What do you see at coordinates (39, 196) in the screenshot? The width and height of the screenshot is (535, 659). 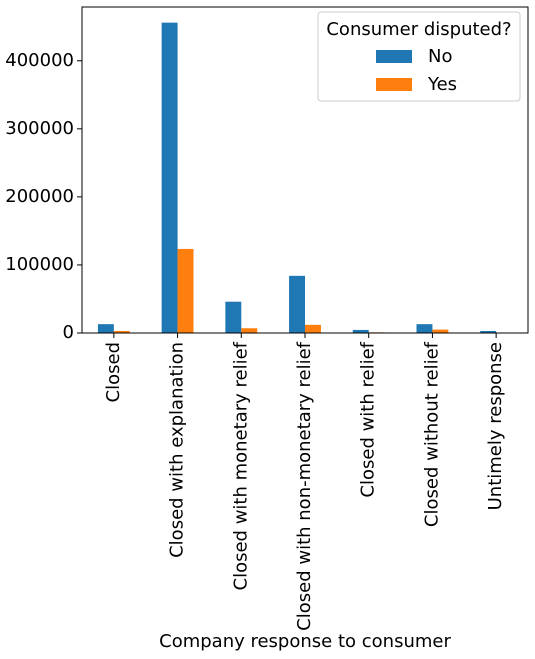 I see `y-tick-label: 200000` at bounding box center [39, 196].